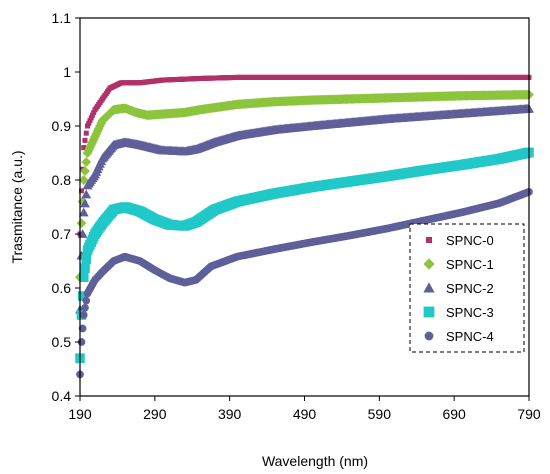 The image size is (550, 474). What do you see at coordinates (155, 414) in the screenshot?
I see `x-tick-label: 290` at bounding box center [155, 414].